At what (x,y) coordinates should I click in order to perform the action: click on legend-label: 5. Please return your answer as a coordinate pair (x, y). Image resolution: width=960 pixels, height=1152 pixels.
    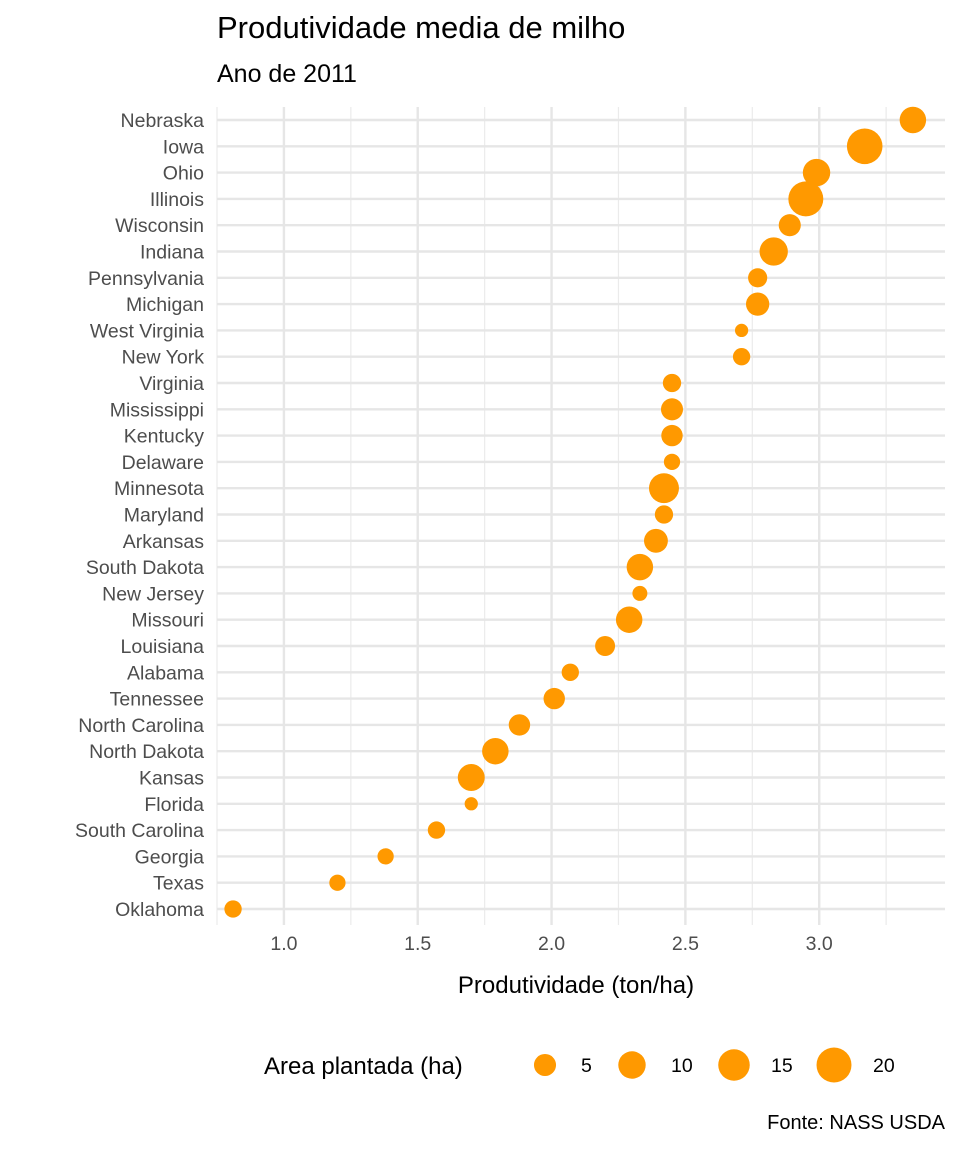
    Looking at the image, I should click on (586, 1066).